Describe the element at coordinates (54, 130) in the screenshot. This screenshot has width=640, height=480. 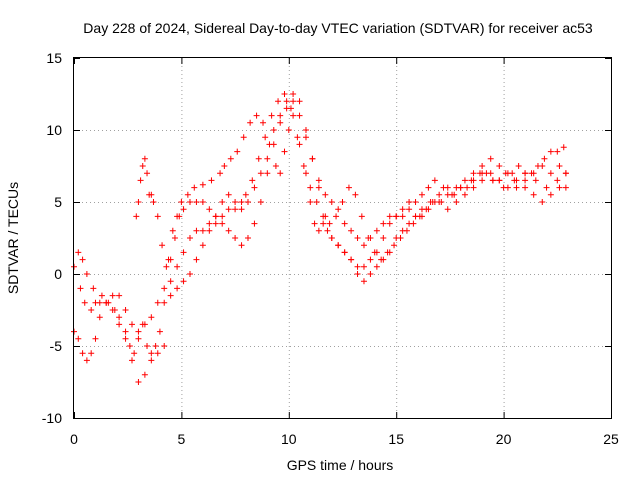
I see `y-tick-label: 10` at that location.